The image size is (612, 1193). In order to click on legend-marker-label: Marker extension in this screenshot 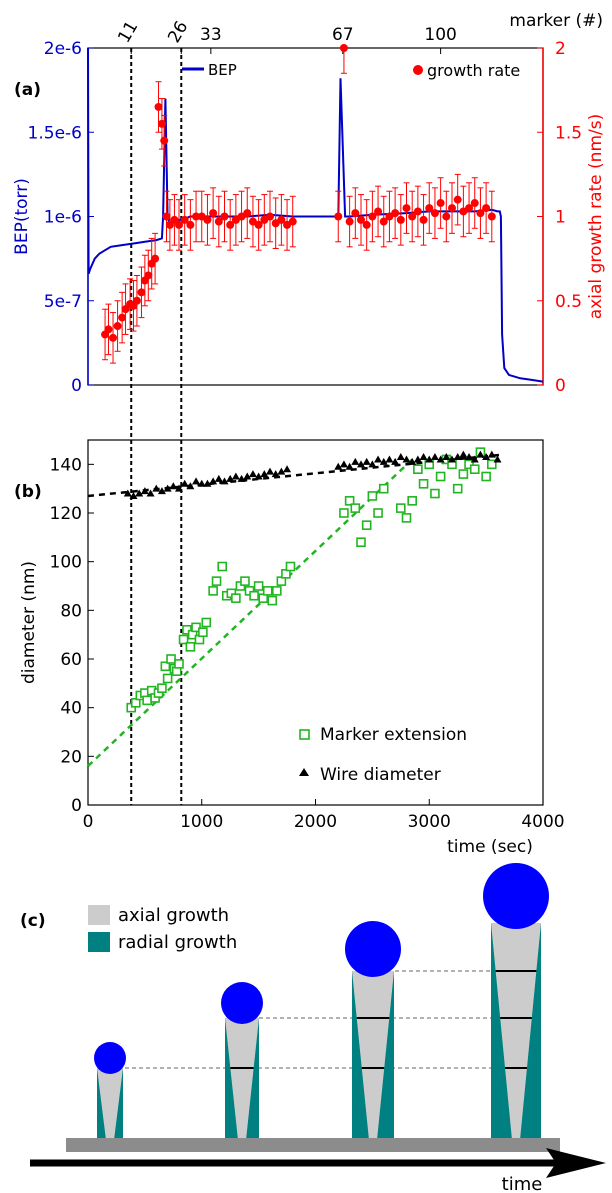, I will do `click(393, 735)`.